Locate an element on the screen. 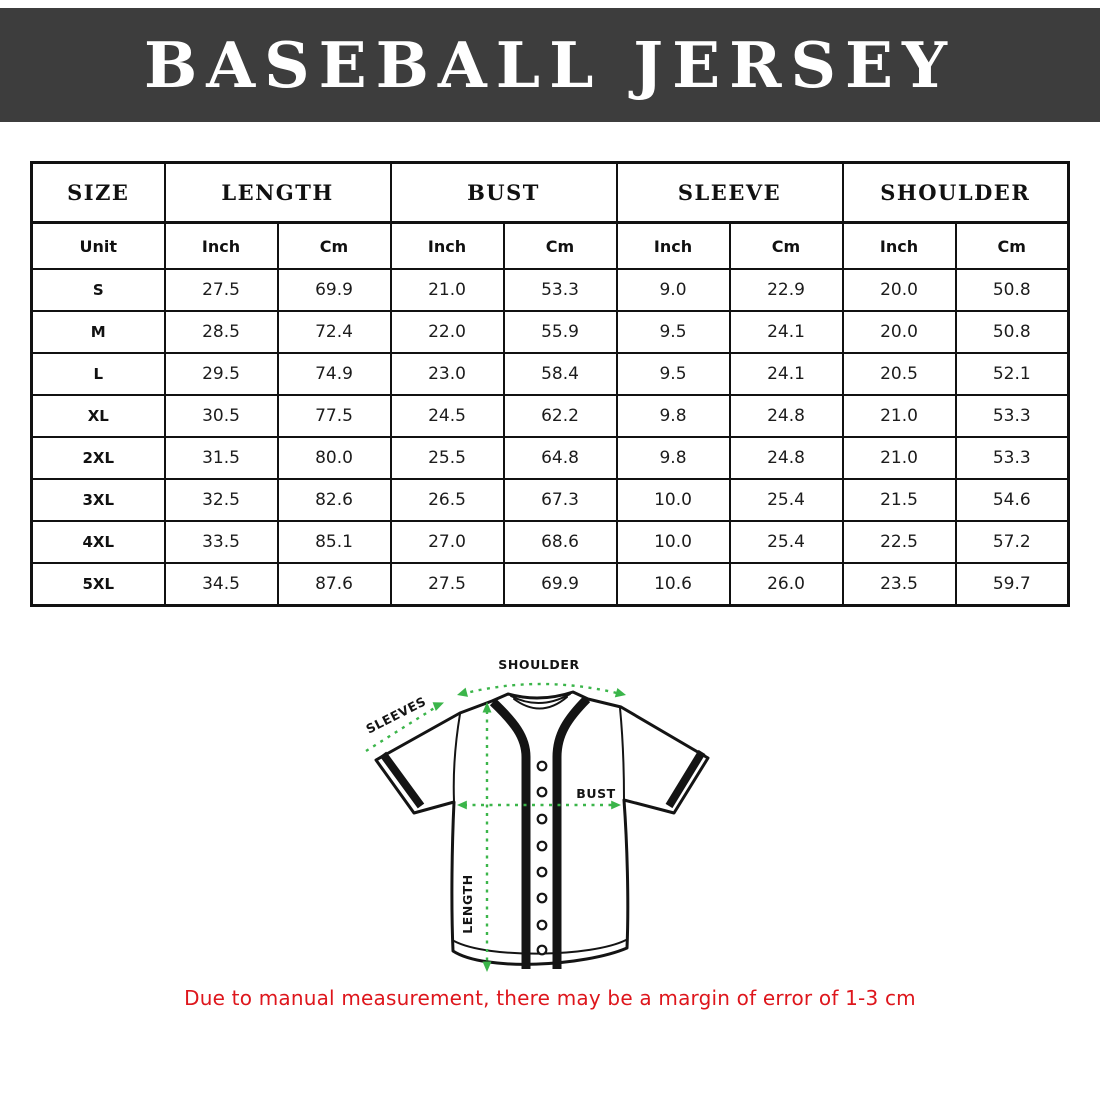 Image resolution: width=1100 pixels, height=1100 pixels. measurement-value: 25.5 is located at coordinates (447, 458).